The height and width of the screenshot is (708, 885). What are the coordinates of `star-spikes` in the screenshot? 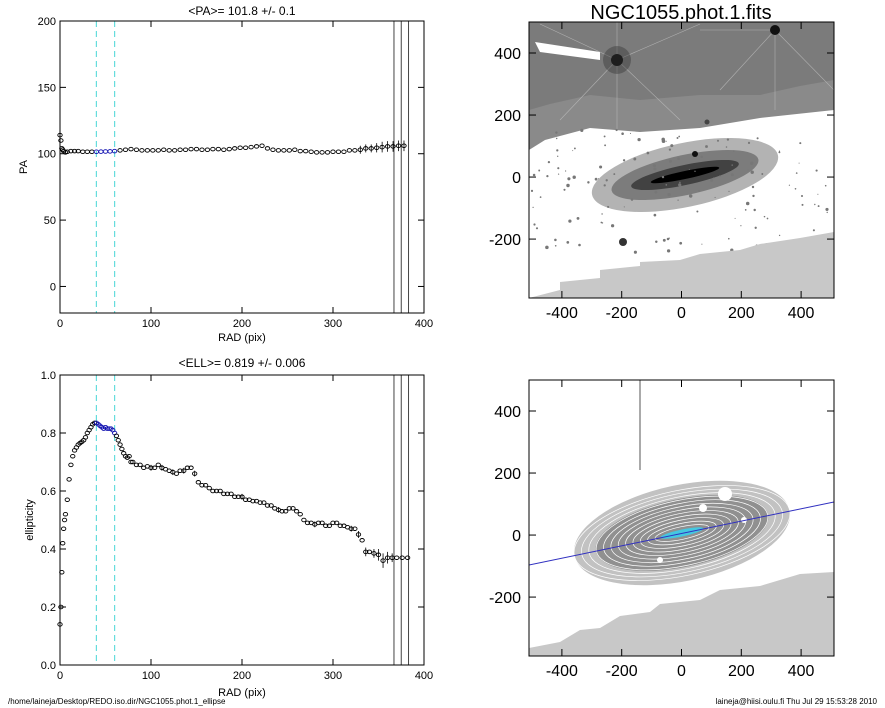 It's located at (686, 76).